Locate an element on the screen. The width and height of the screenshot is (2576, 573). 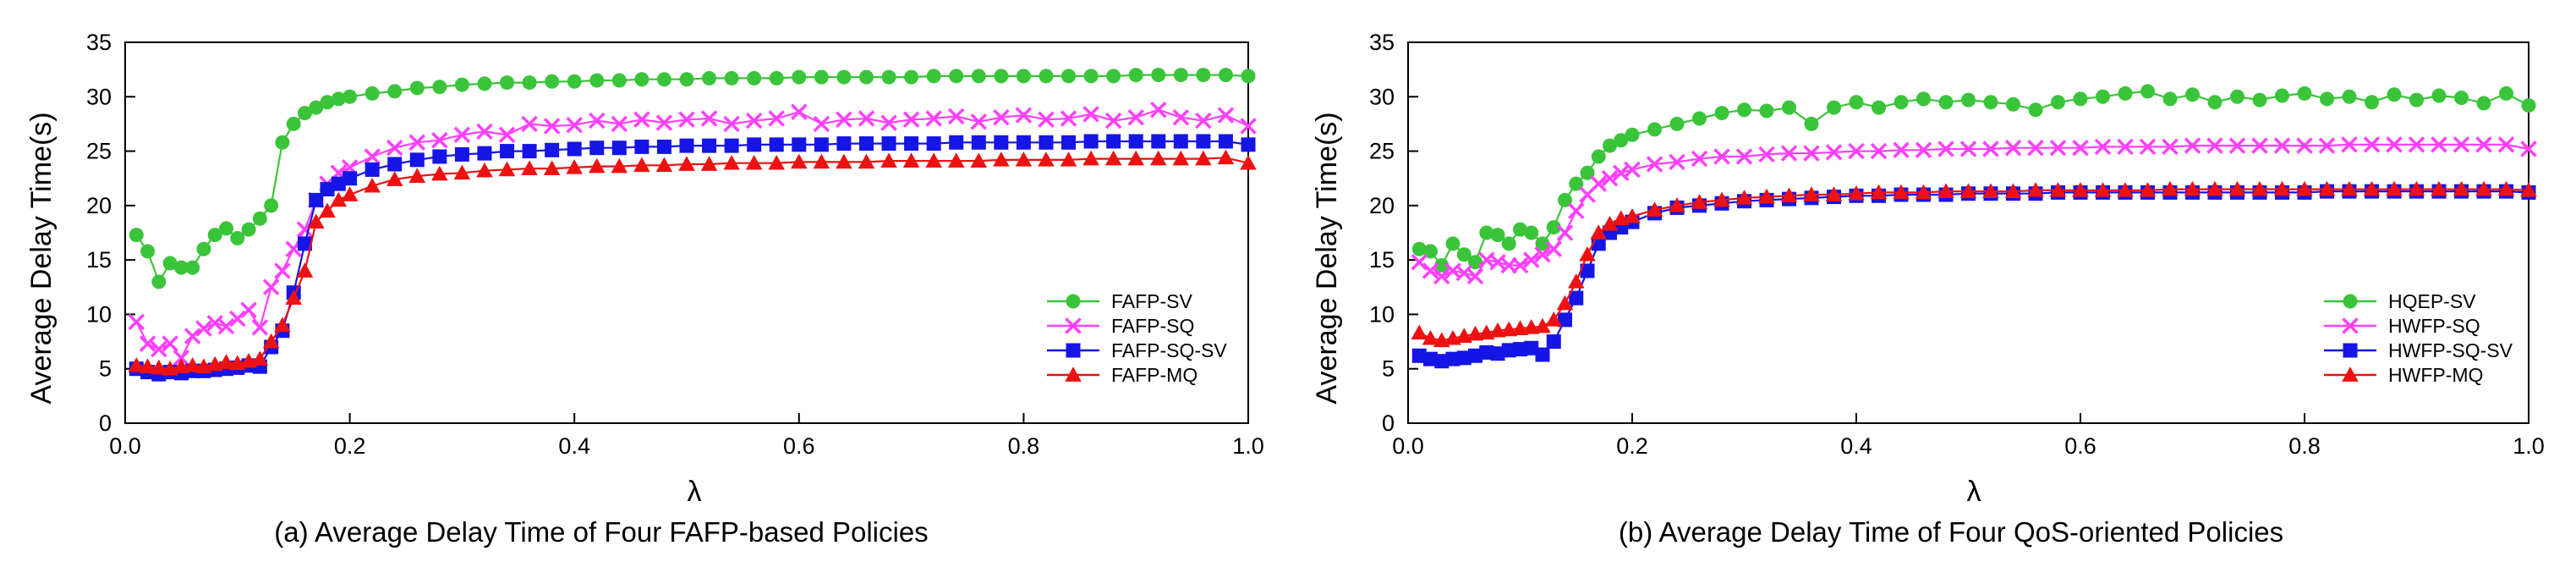
legend-label: FAFP-SQ-SV is located at coordinates (1169, 350).